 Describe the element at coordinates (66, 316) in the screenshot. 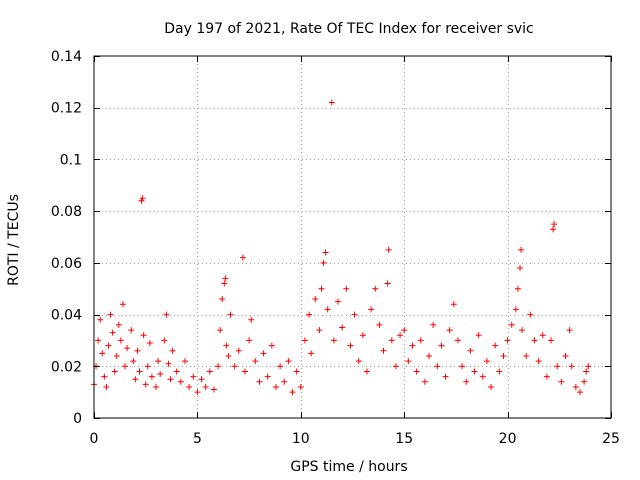

I see `y-tick-label: 0.04` at that location.